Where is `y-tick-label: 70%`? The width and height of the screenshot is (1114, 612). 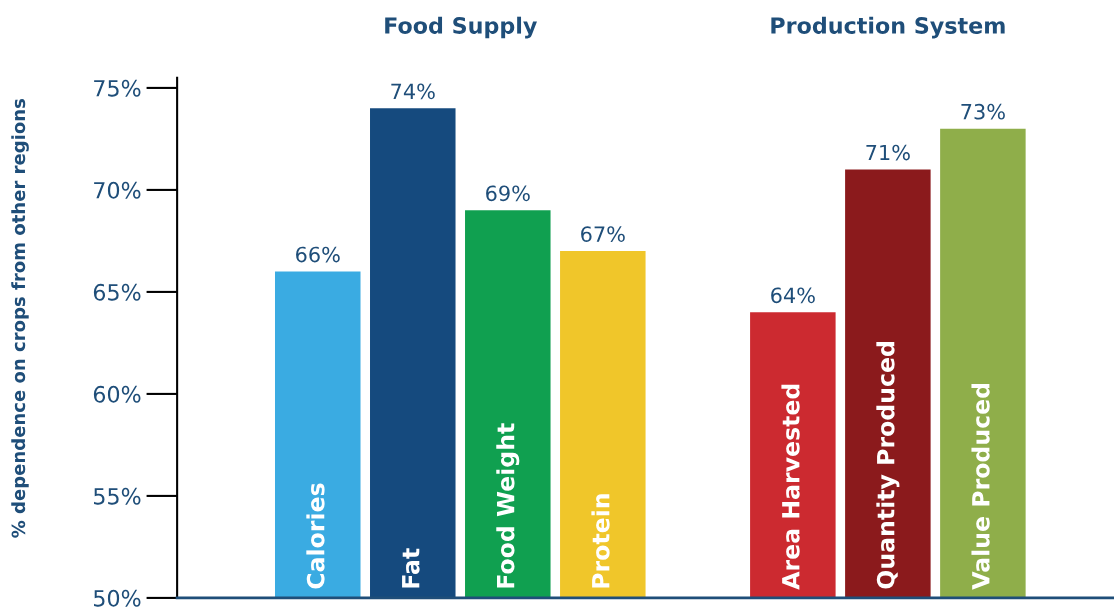
y-tick-label: 70% is located at coordinates (117, 190).